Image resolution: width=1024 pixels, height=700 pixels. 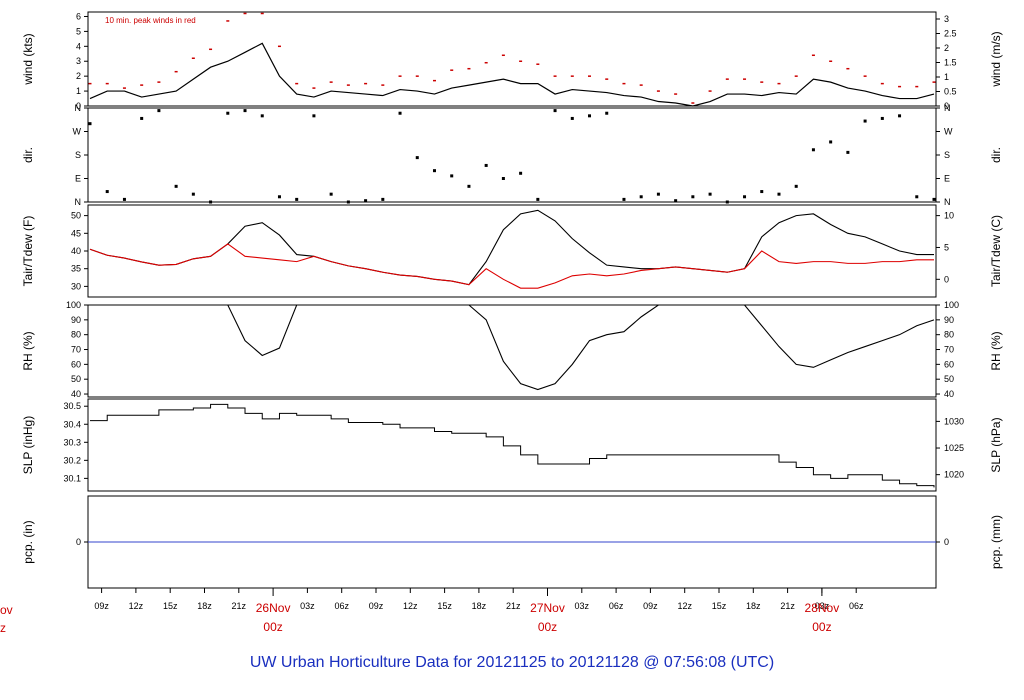 What do you see at coordinates (512, 155) in the screenshot?
I see `dir-frame` at bounding box center [512, 155].